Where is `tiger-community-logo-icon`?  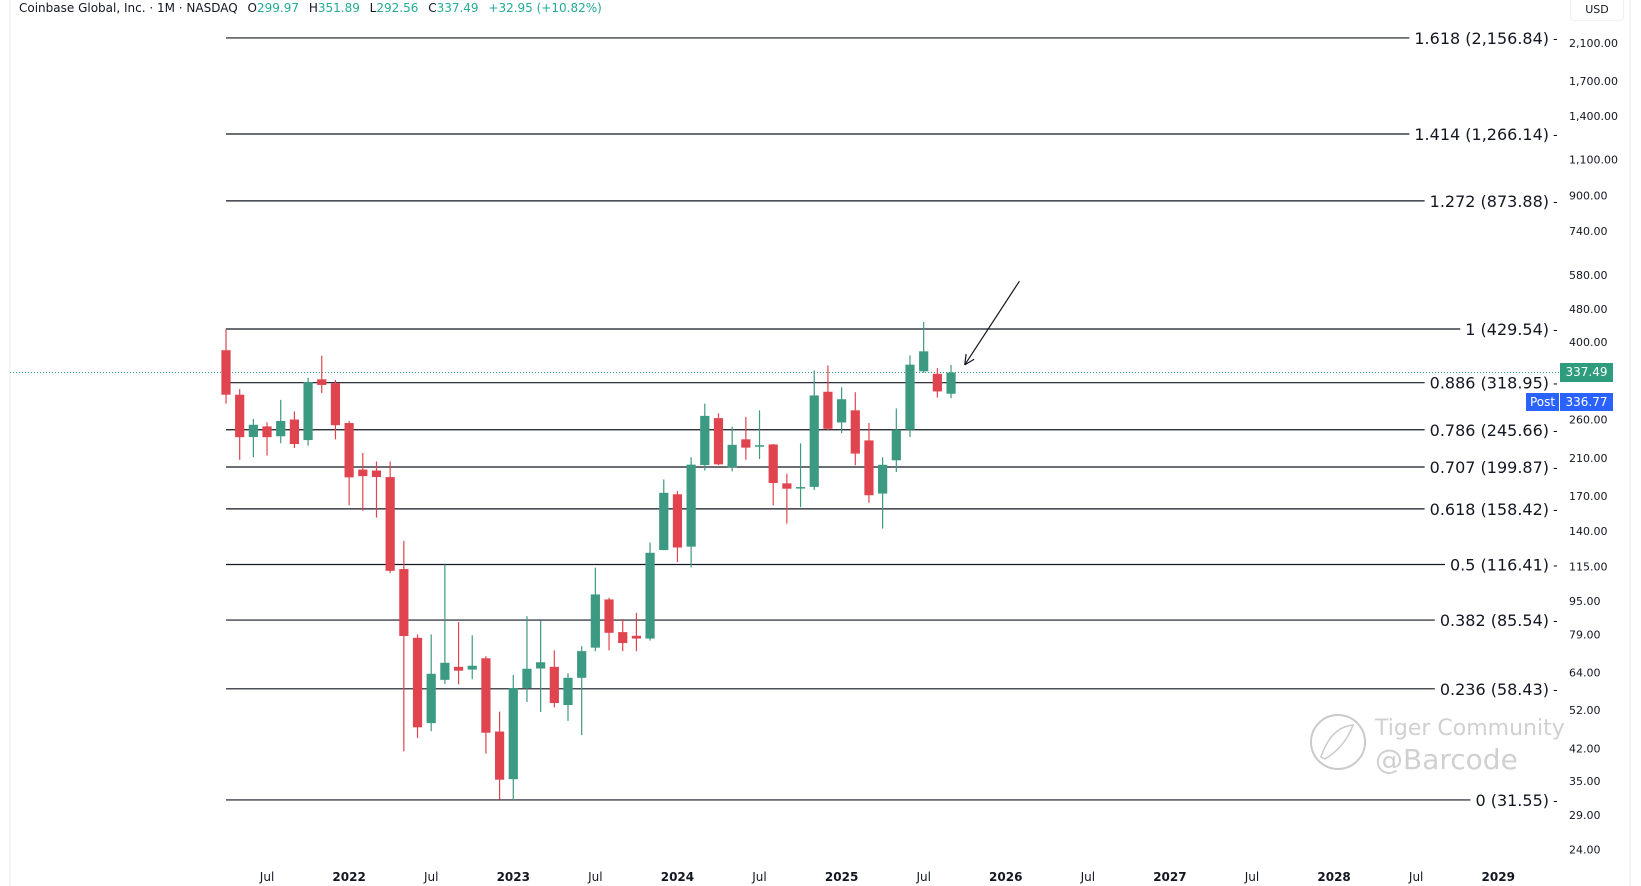
tiger-community-logo-icon is located at coordinates (1338, 742).